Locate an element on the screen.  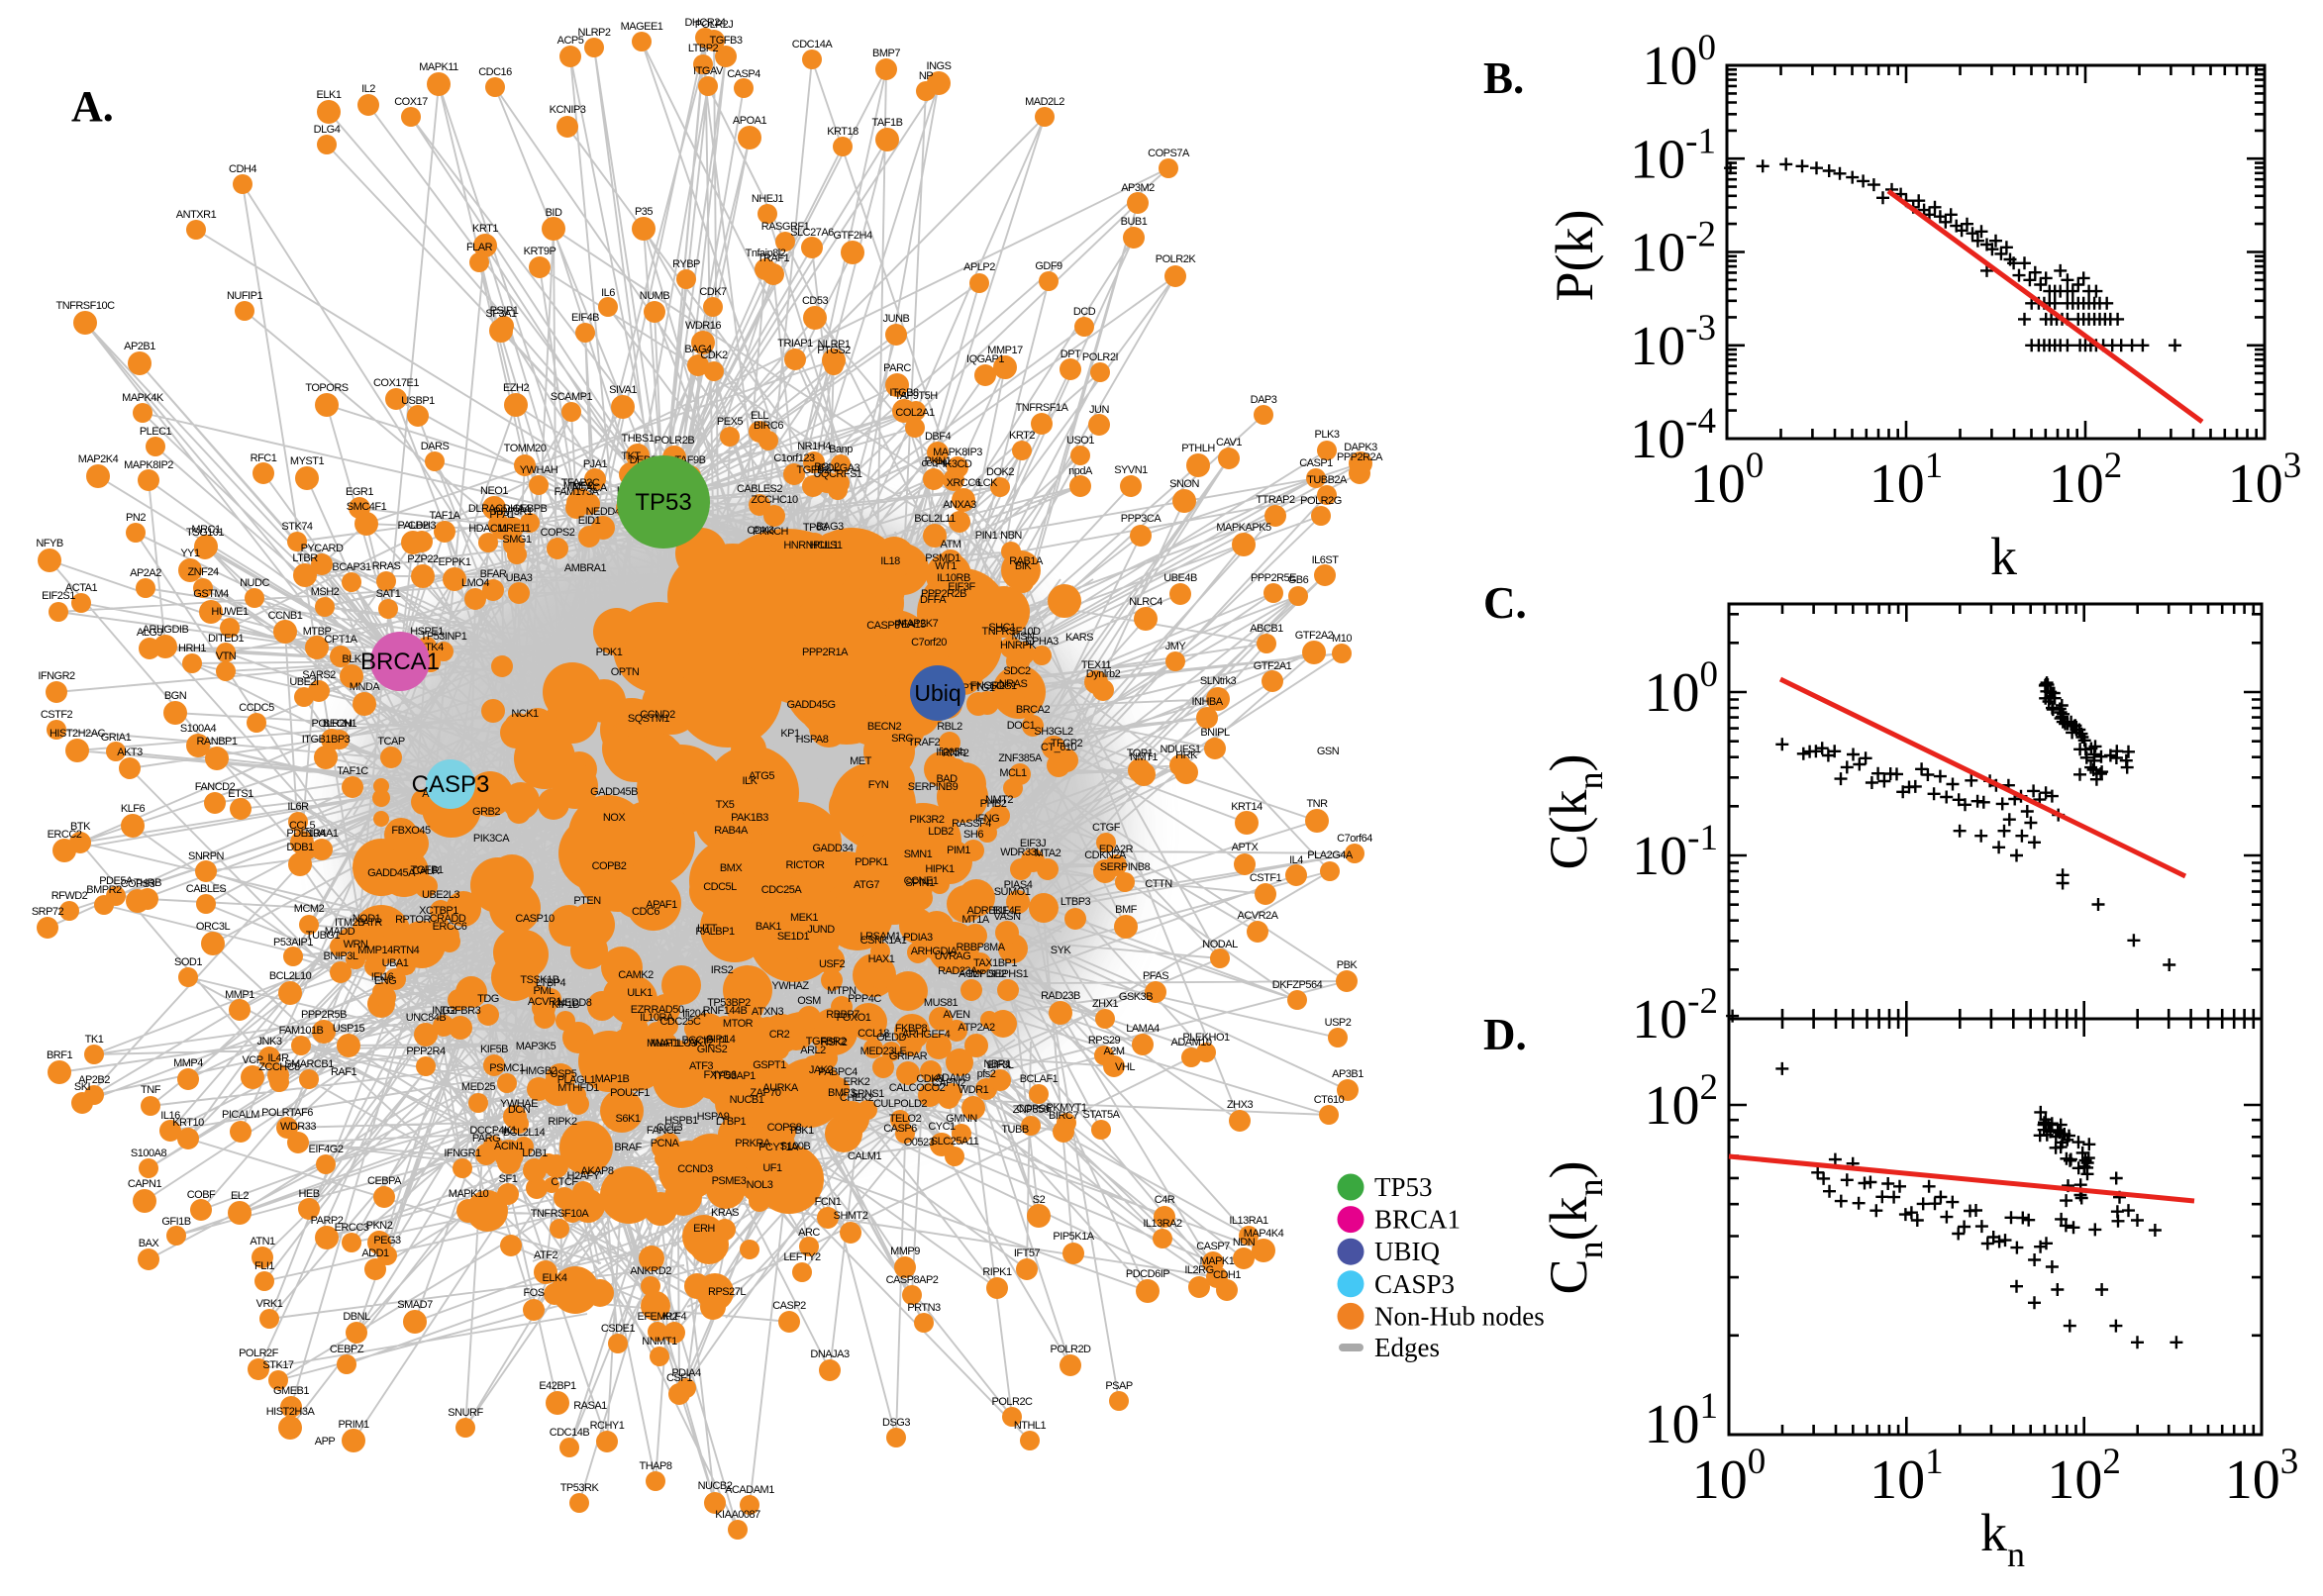
svg-text: BAG3 is located at coordinates (830, 527).